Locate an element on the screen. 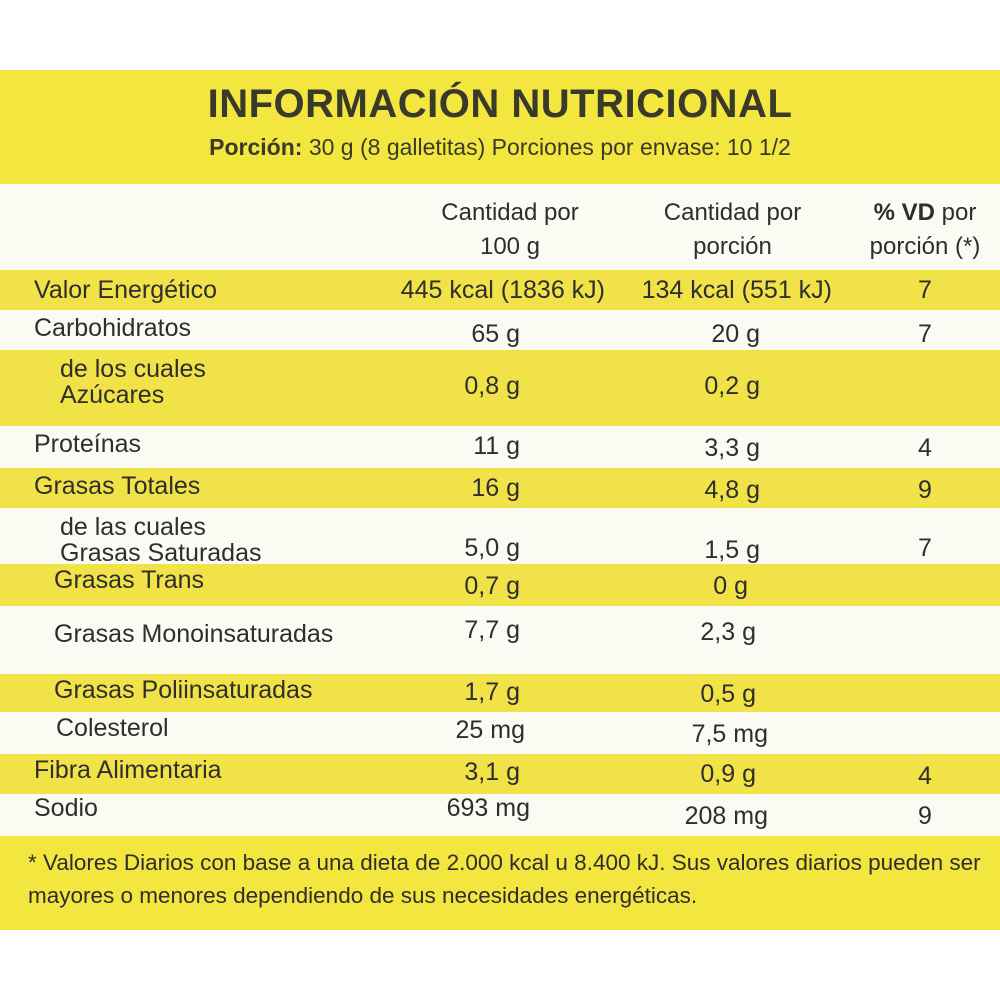 Image resolution: width=1000 pixels, height=1000 pixels. value-per100: 1,7 g is located at coordinates (492, 692).